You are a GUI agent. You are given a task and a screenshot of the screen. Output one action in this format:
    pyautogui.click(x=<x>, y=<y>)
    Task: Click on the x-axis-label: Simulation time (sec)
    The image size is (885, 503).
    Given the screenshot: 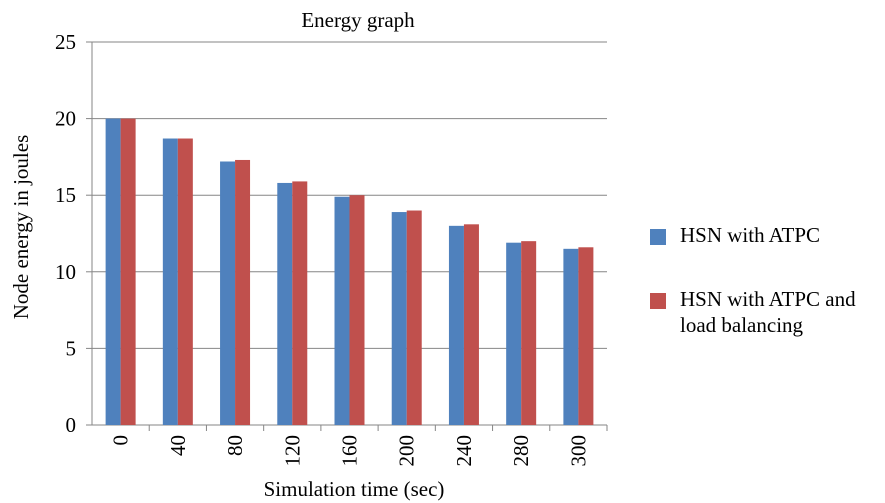 What is the action you would take?
    pyautogui.click(x=354, y=489)
    